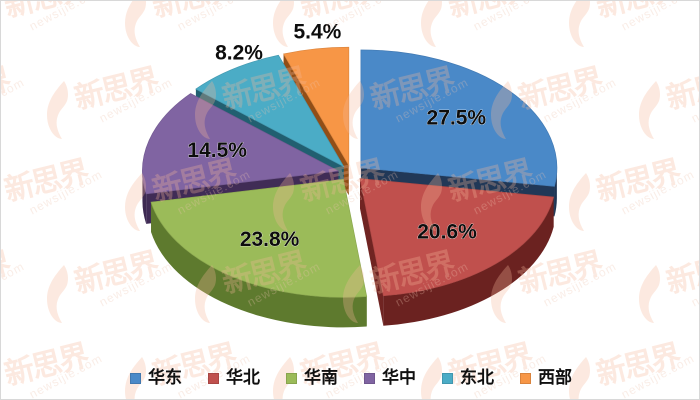 Image resolution: width=700 pixels, height=400 pixels. Describe the element at coordinates (270, 111) in the screenshot. I see `pie-slice-4-东北` at that location.